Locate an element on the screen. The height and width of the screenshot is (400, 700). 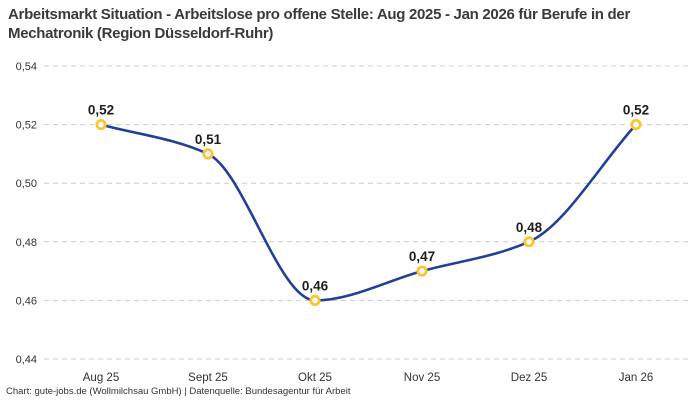
y-axis-tick-label: 0,50 is located at coordinates (26, 184).